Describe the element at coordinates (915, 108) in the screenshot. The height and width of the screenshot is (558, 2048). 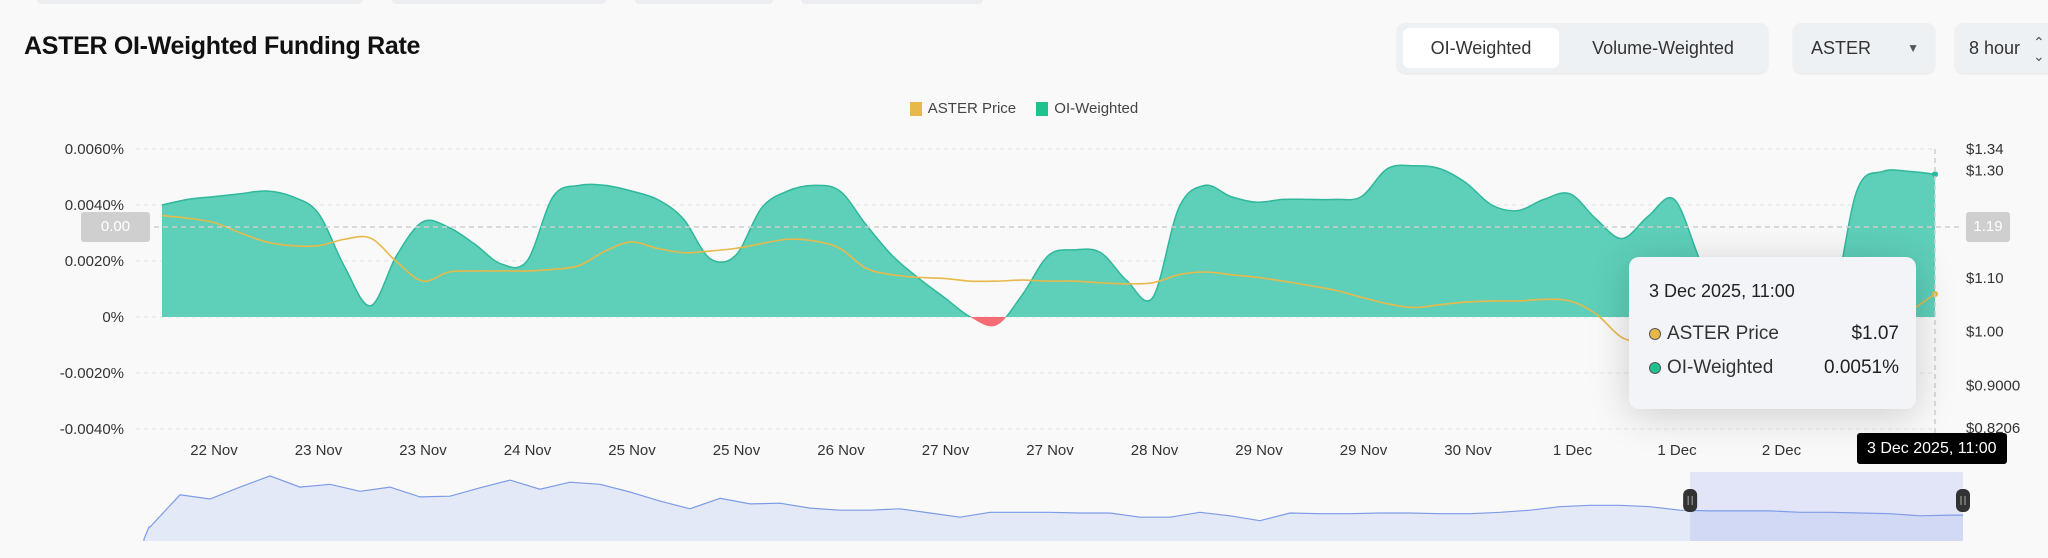
I see `price-swatch-icon` at that location.